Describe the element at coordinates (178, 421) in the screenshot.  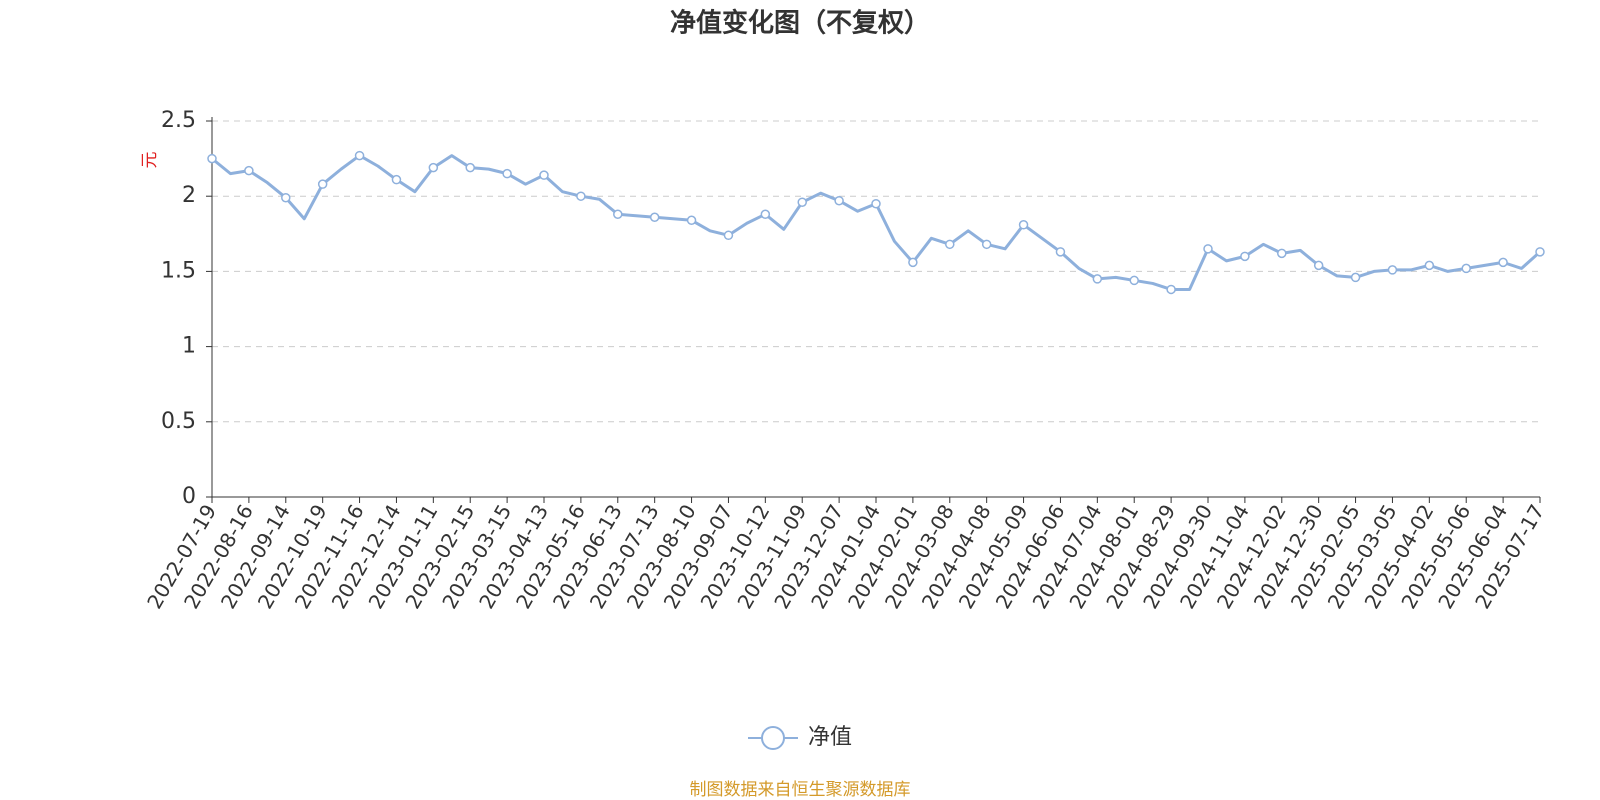
I see `y-tick-label: 0.5` at that location.